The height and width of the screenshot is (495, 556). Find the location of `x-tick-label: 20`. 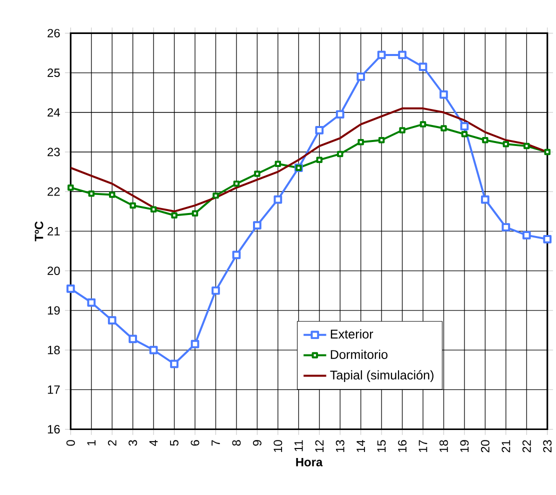

x-tick-label: 20 is located at coordinates (485, 446).